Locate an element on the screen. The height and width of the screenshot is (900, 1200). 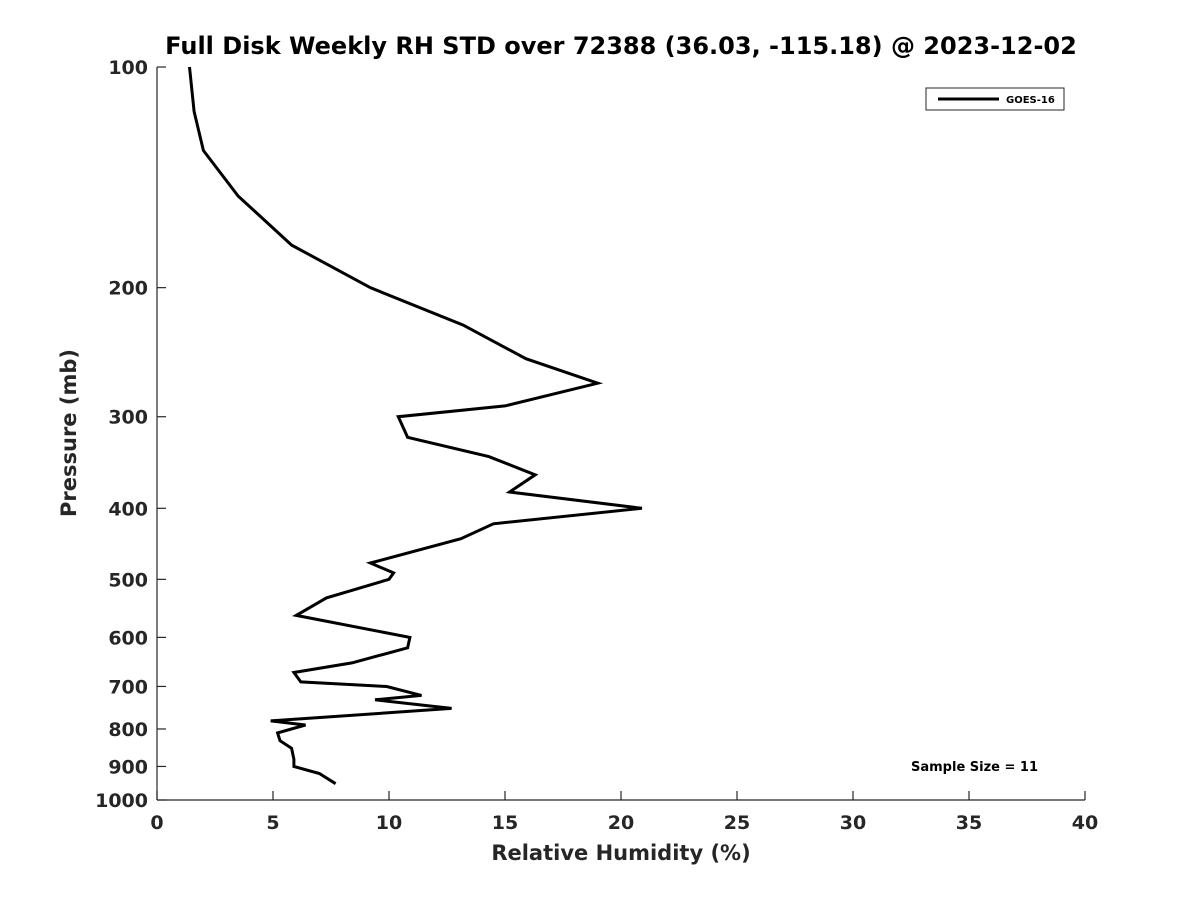
legend-label-goes16: GOES-16 is located at coordinates (1030, 100).